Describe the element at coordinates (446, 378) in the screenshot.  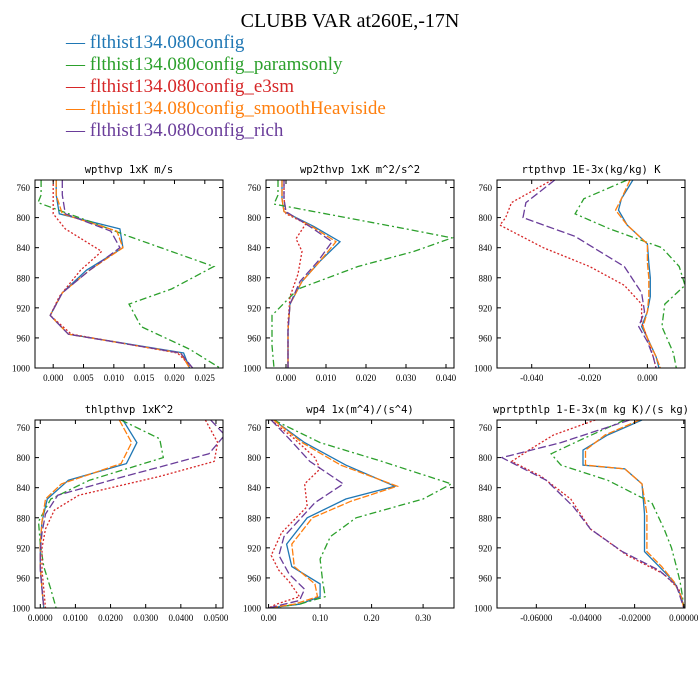
I see `x-tick-label: 0.040` at that location.